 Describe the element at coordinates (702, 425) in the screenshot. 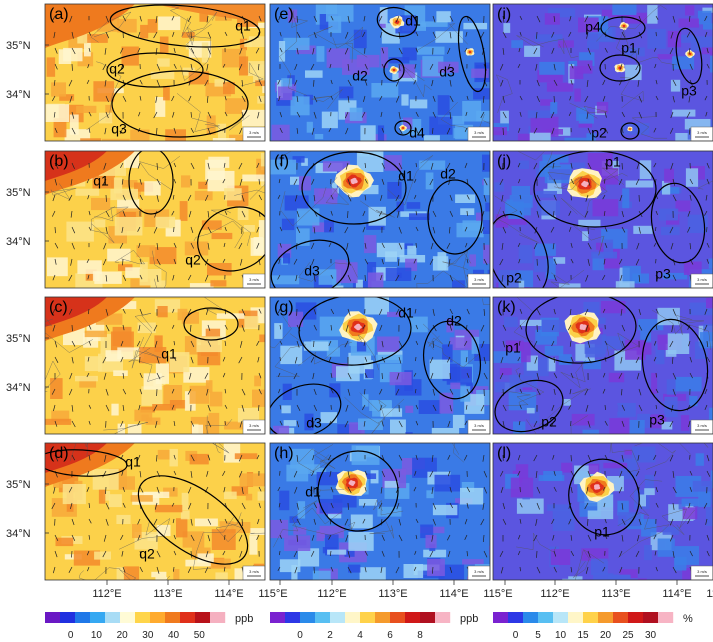

I see `wind-scale-label: 3 m/s` at that location.